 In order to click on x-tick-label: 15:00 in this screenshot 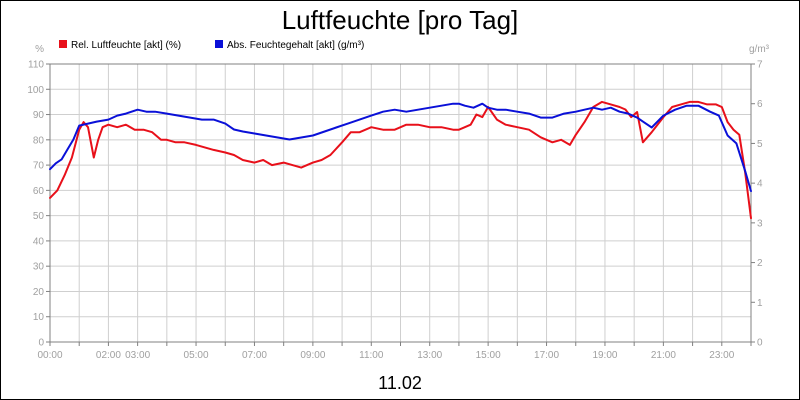, I will do `click(488, 355)`.